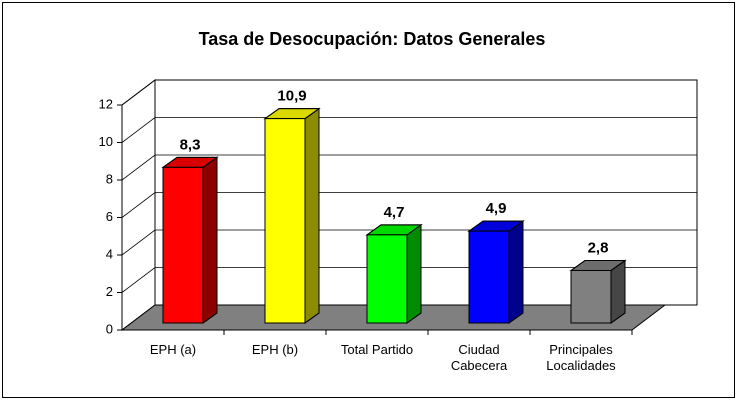 The width and height of the screenshot is (737, 400). I want to click on value-label: 4,7, so click(394, 212).